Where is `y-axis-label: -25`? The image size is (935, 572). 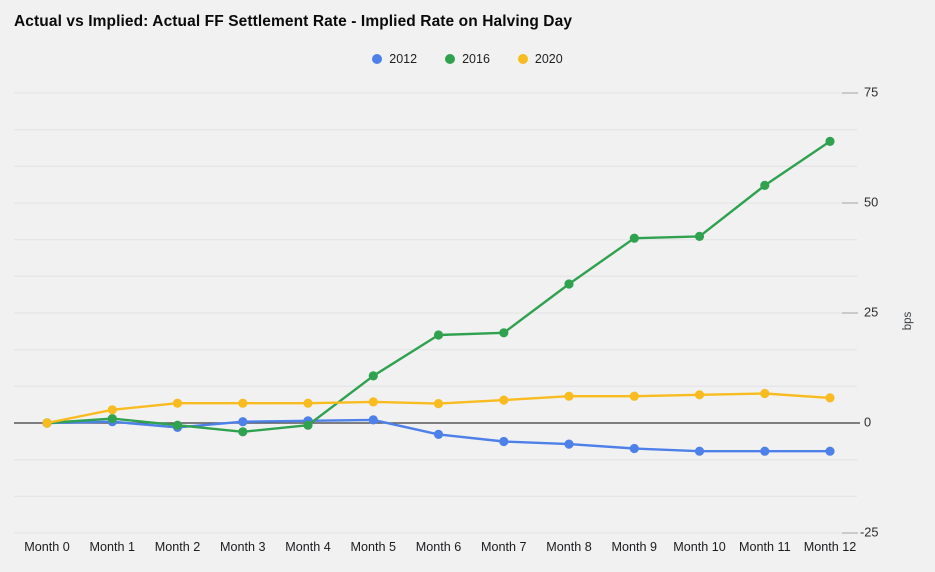 y-axis-label: -25 is located at coordinates (869, 531).